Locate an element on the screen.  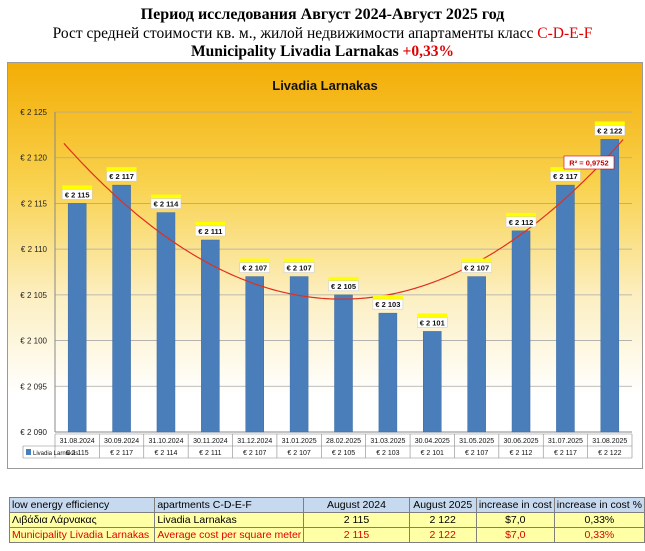
header-cell: increase in cost % is located at coordinates (599, 505).